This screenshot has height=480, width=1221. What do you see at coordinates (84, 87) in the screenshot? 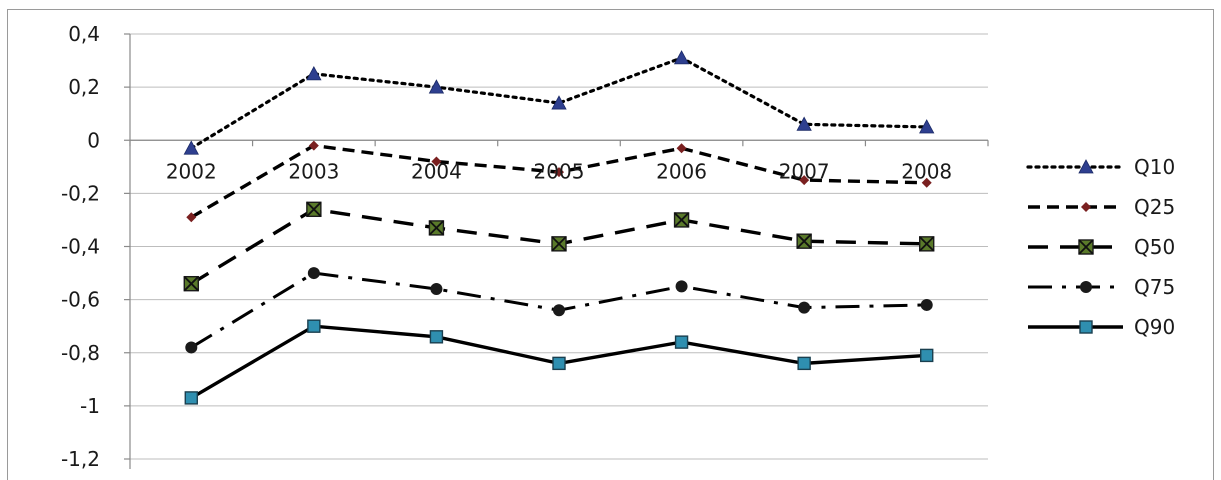
I see `y-tick-label: 0,2` at bounding box center [84, 87].